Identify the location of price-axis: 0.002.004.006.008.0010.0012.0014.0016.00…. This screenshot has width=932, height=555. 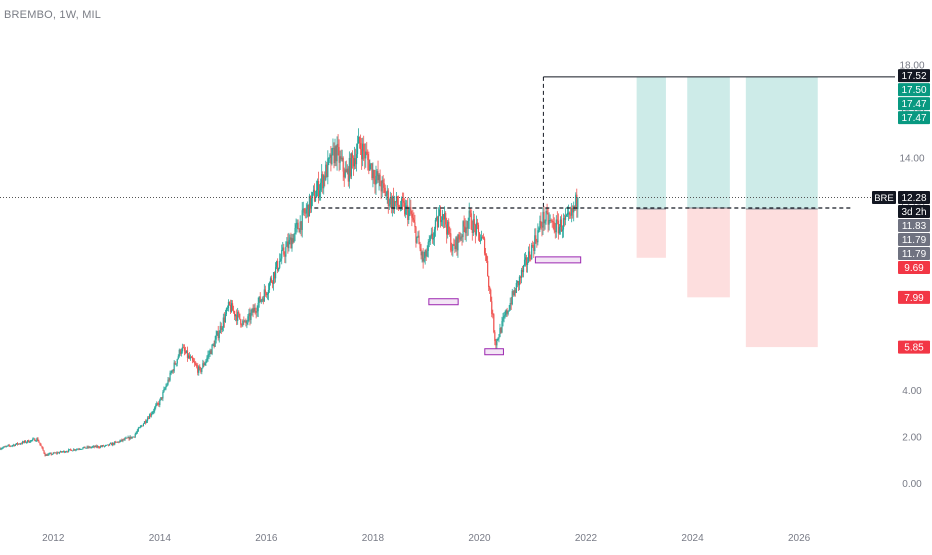
(911, 276).